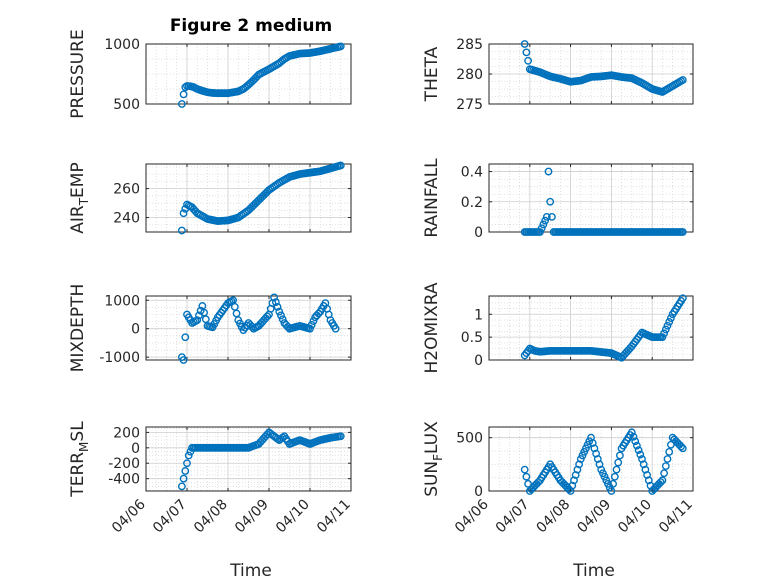 The image size is (778, 583). Describe the element at coordinates (432, 74) in the screenshot. I see `y-axis-label: THETA` at that location.